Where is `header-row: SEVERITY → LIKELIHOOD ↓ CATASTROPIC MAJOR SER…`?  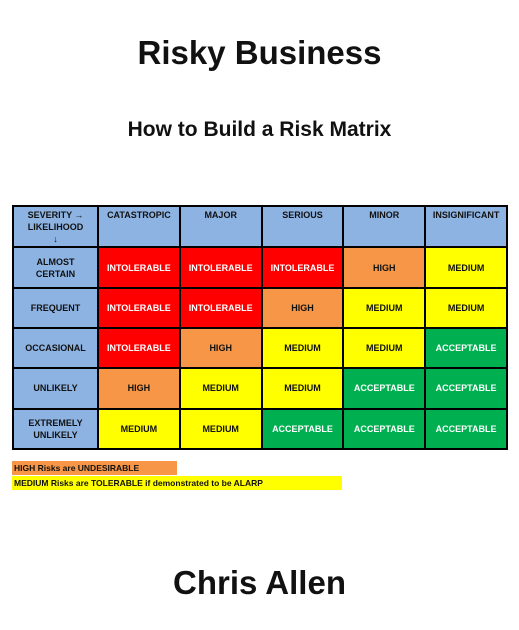
header-row: SEVERITY → LIKELIHOOD ↓ CATASTROPIC MAJOR SER… is located at coordinates (260, 226).